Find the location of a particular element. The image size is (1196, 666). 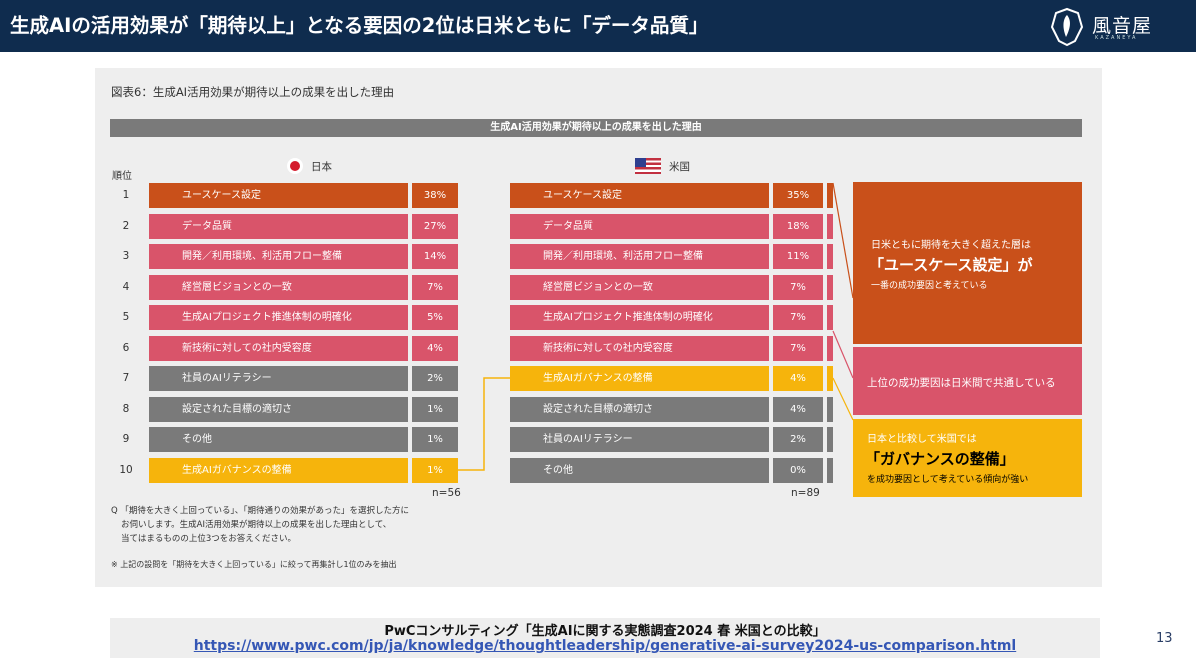

rank-column-header: 順位 is located at coordinates (122, 176).